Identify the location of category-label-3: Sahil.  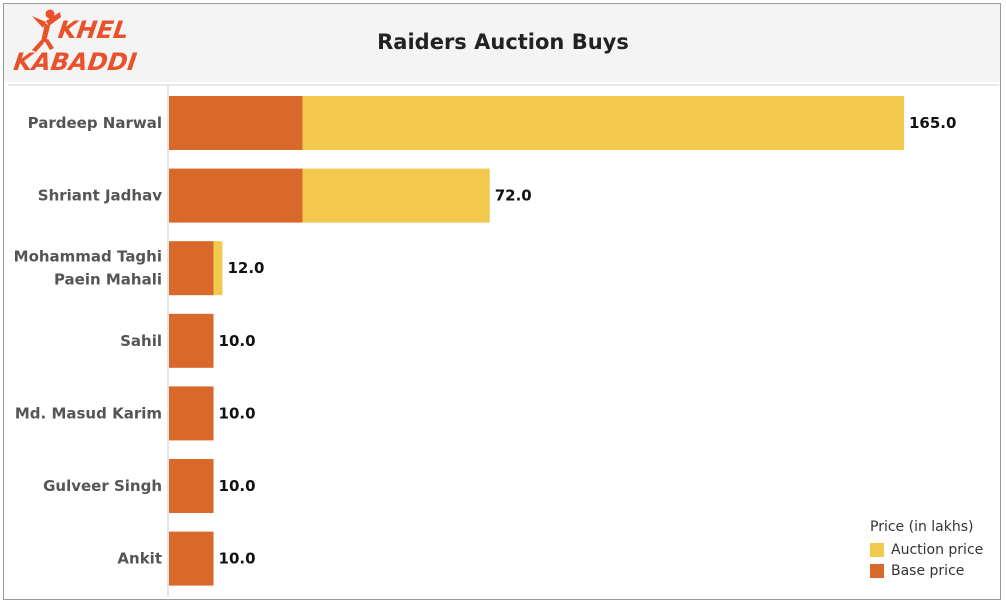
(141, 341).